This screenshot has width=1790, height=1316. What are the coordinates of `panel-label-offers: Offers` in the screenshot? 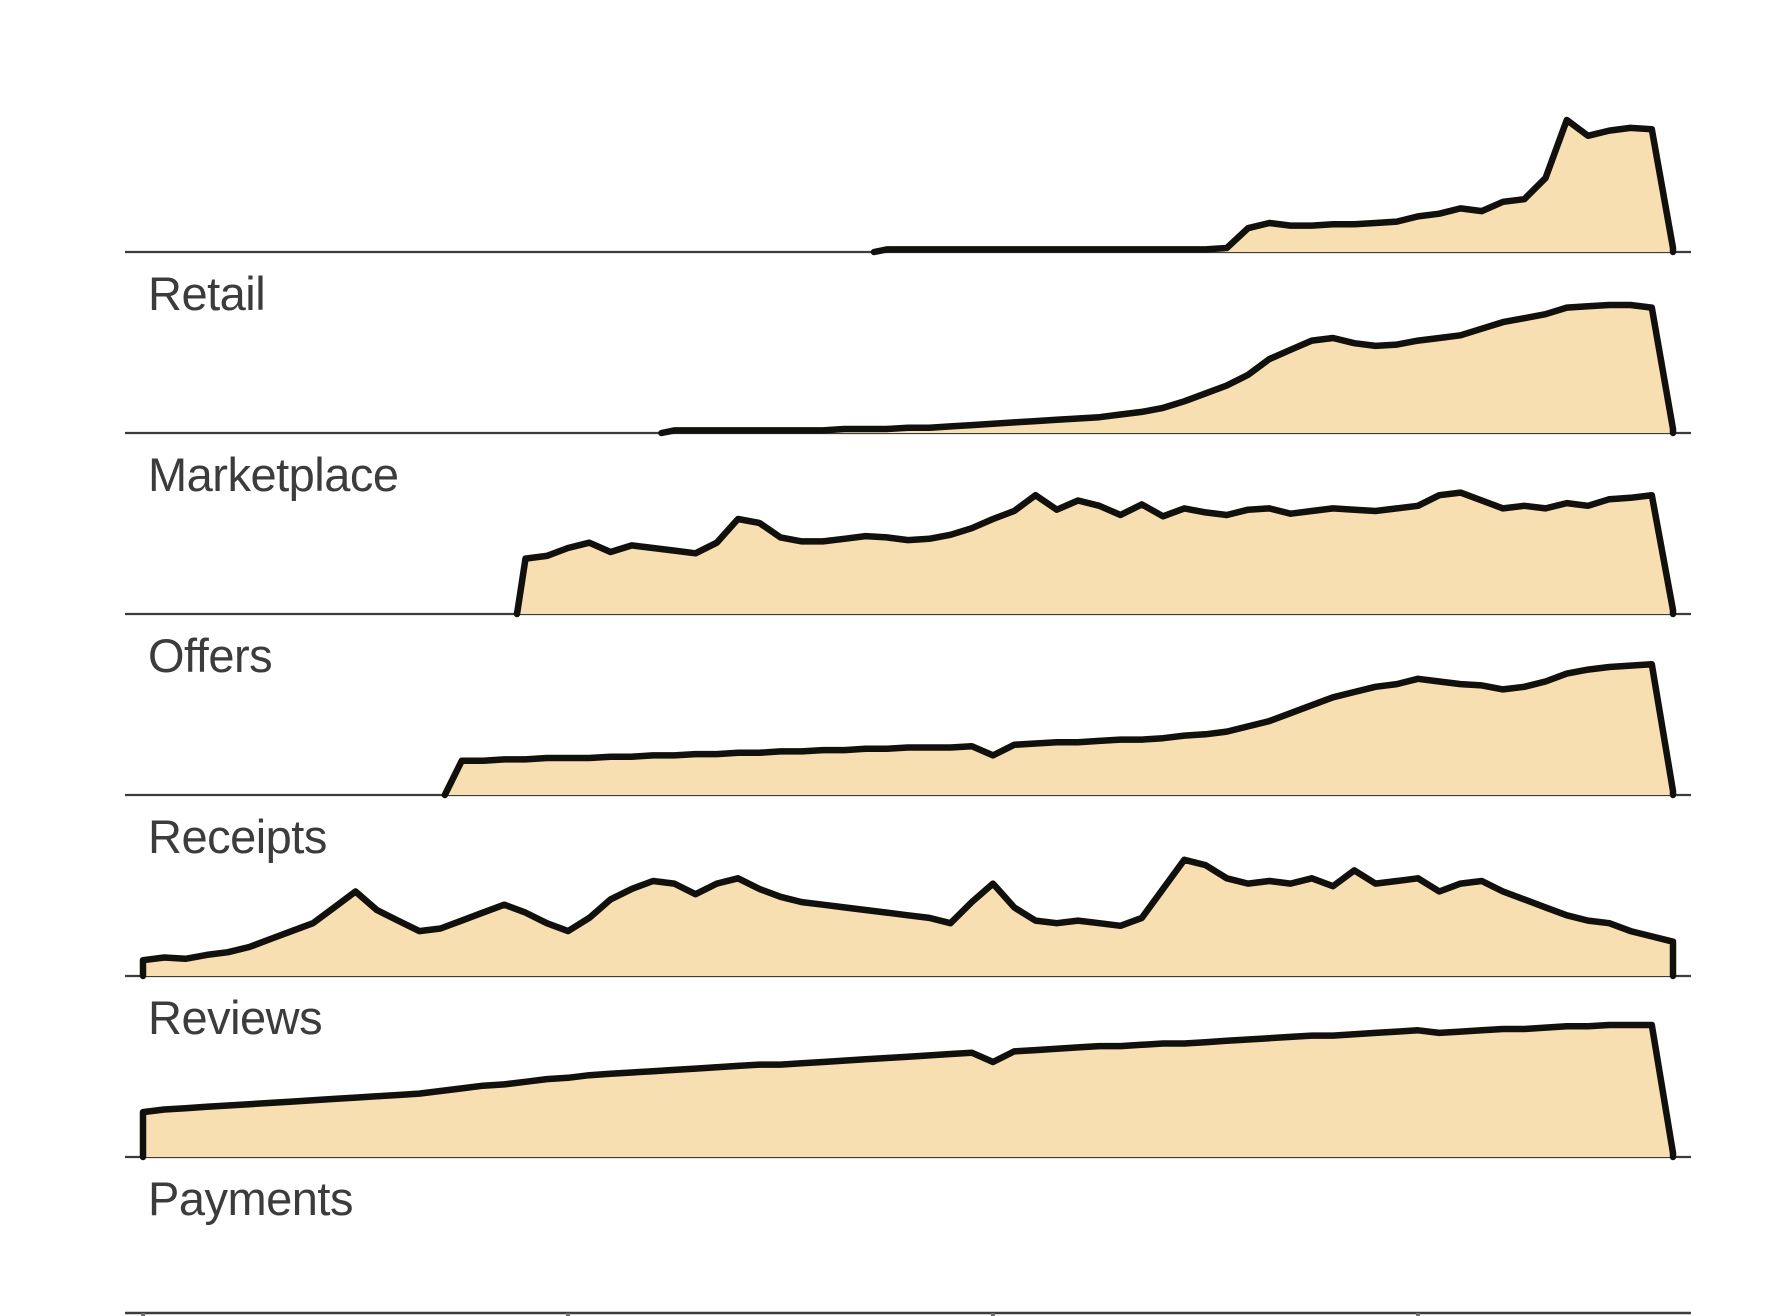 It's located at (210, 655).